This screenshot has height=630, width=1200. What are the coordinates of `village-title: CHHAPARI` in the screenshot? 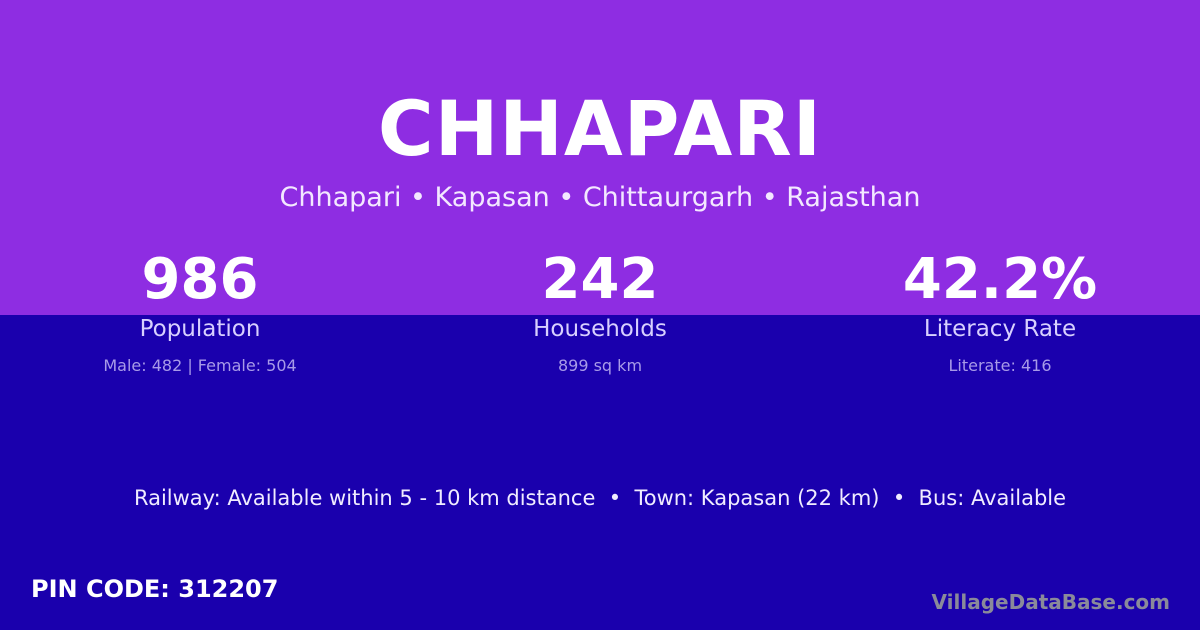 It's located at (600, 128).